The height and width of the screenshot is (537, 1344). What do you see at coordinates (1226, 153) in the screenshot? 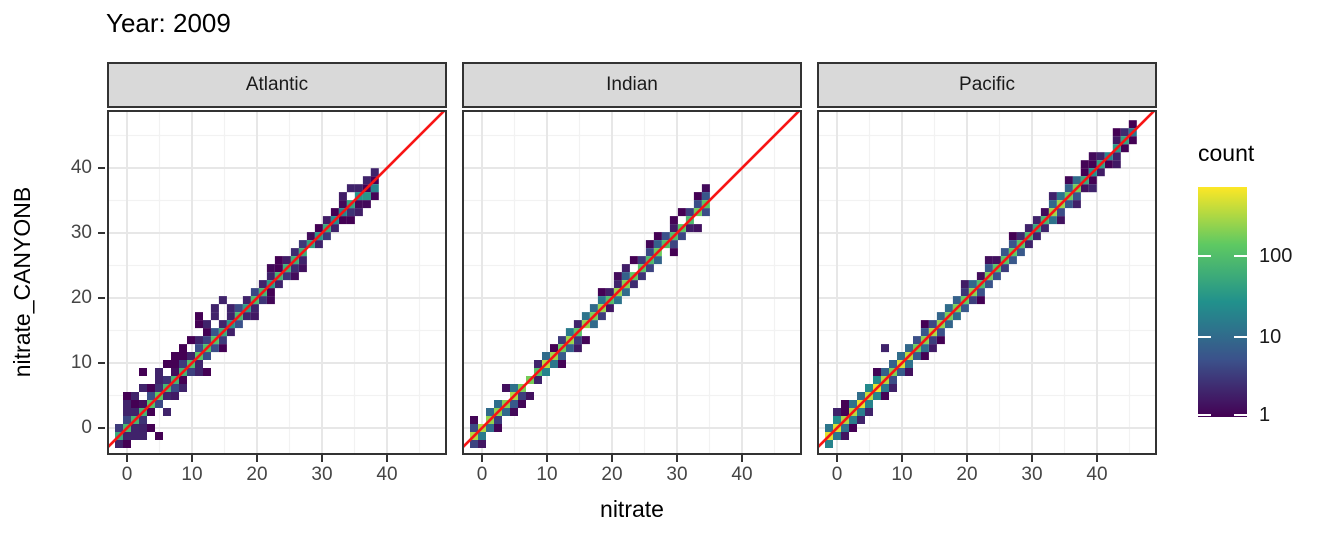
I see `legend-title: count` at bounding box center [1226, 153].